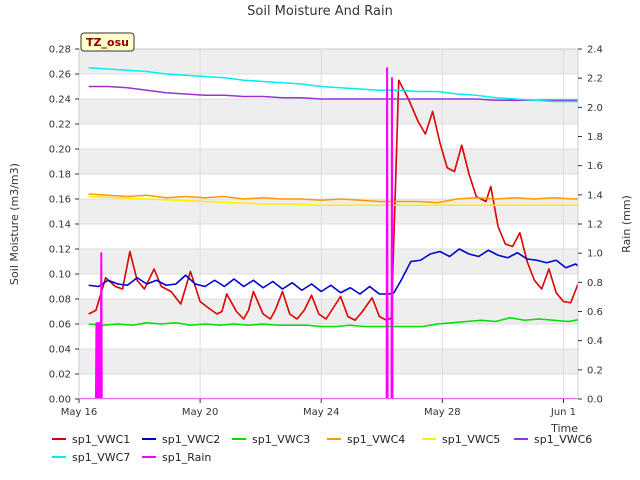  What do you see at coordinates (60, 250) in the screenshot?
I see `y-tick-label: 0.12` at bounding box center [60, 250].